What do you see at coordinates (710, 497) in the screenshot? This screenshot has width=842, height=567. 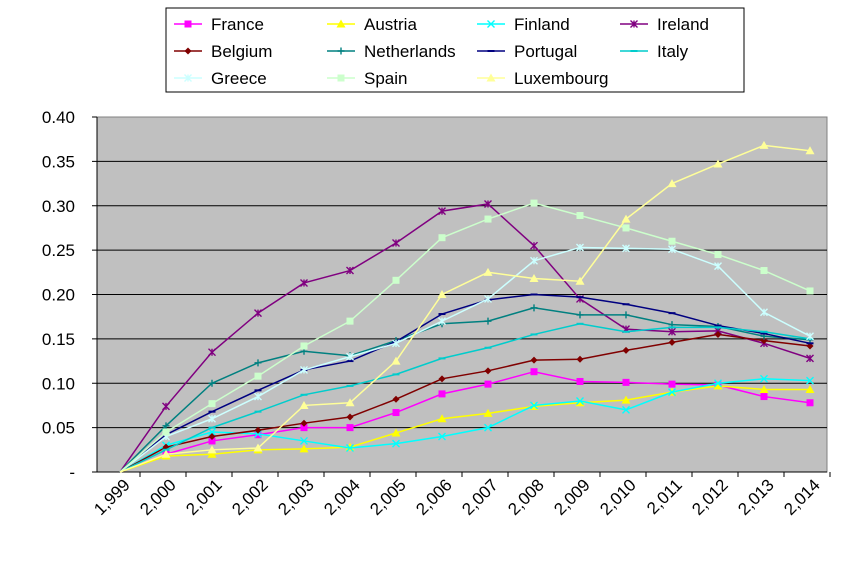 I see `x-tick-label-13: 2,012` at bounding box center [710, 497].